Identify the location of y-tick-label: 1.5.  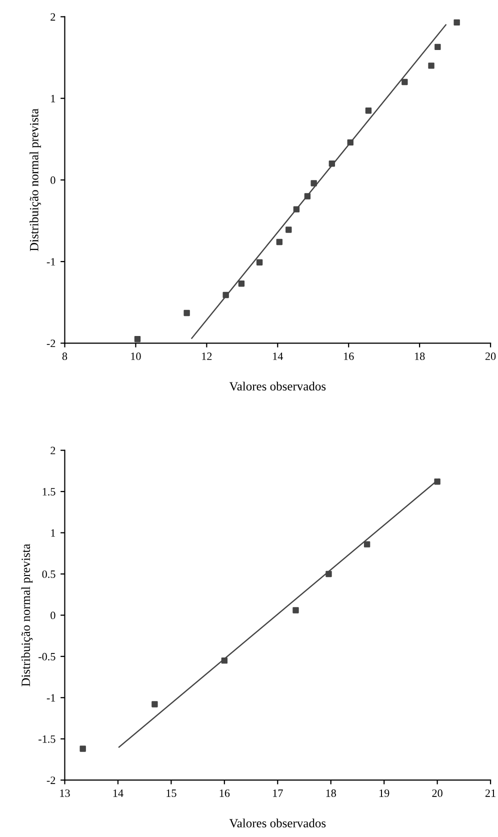
(49, 492).